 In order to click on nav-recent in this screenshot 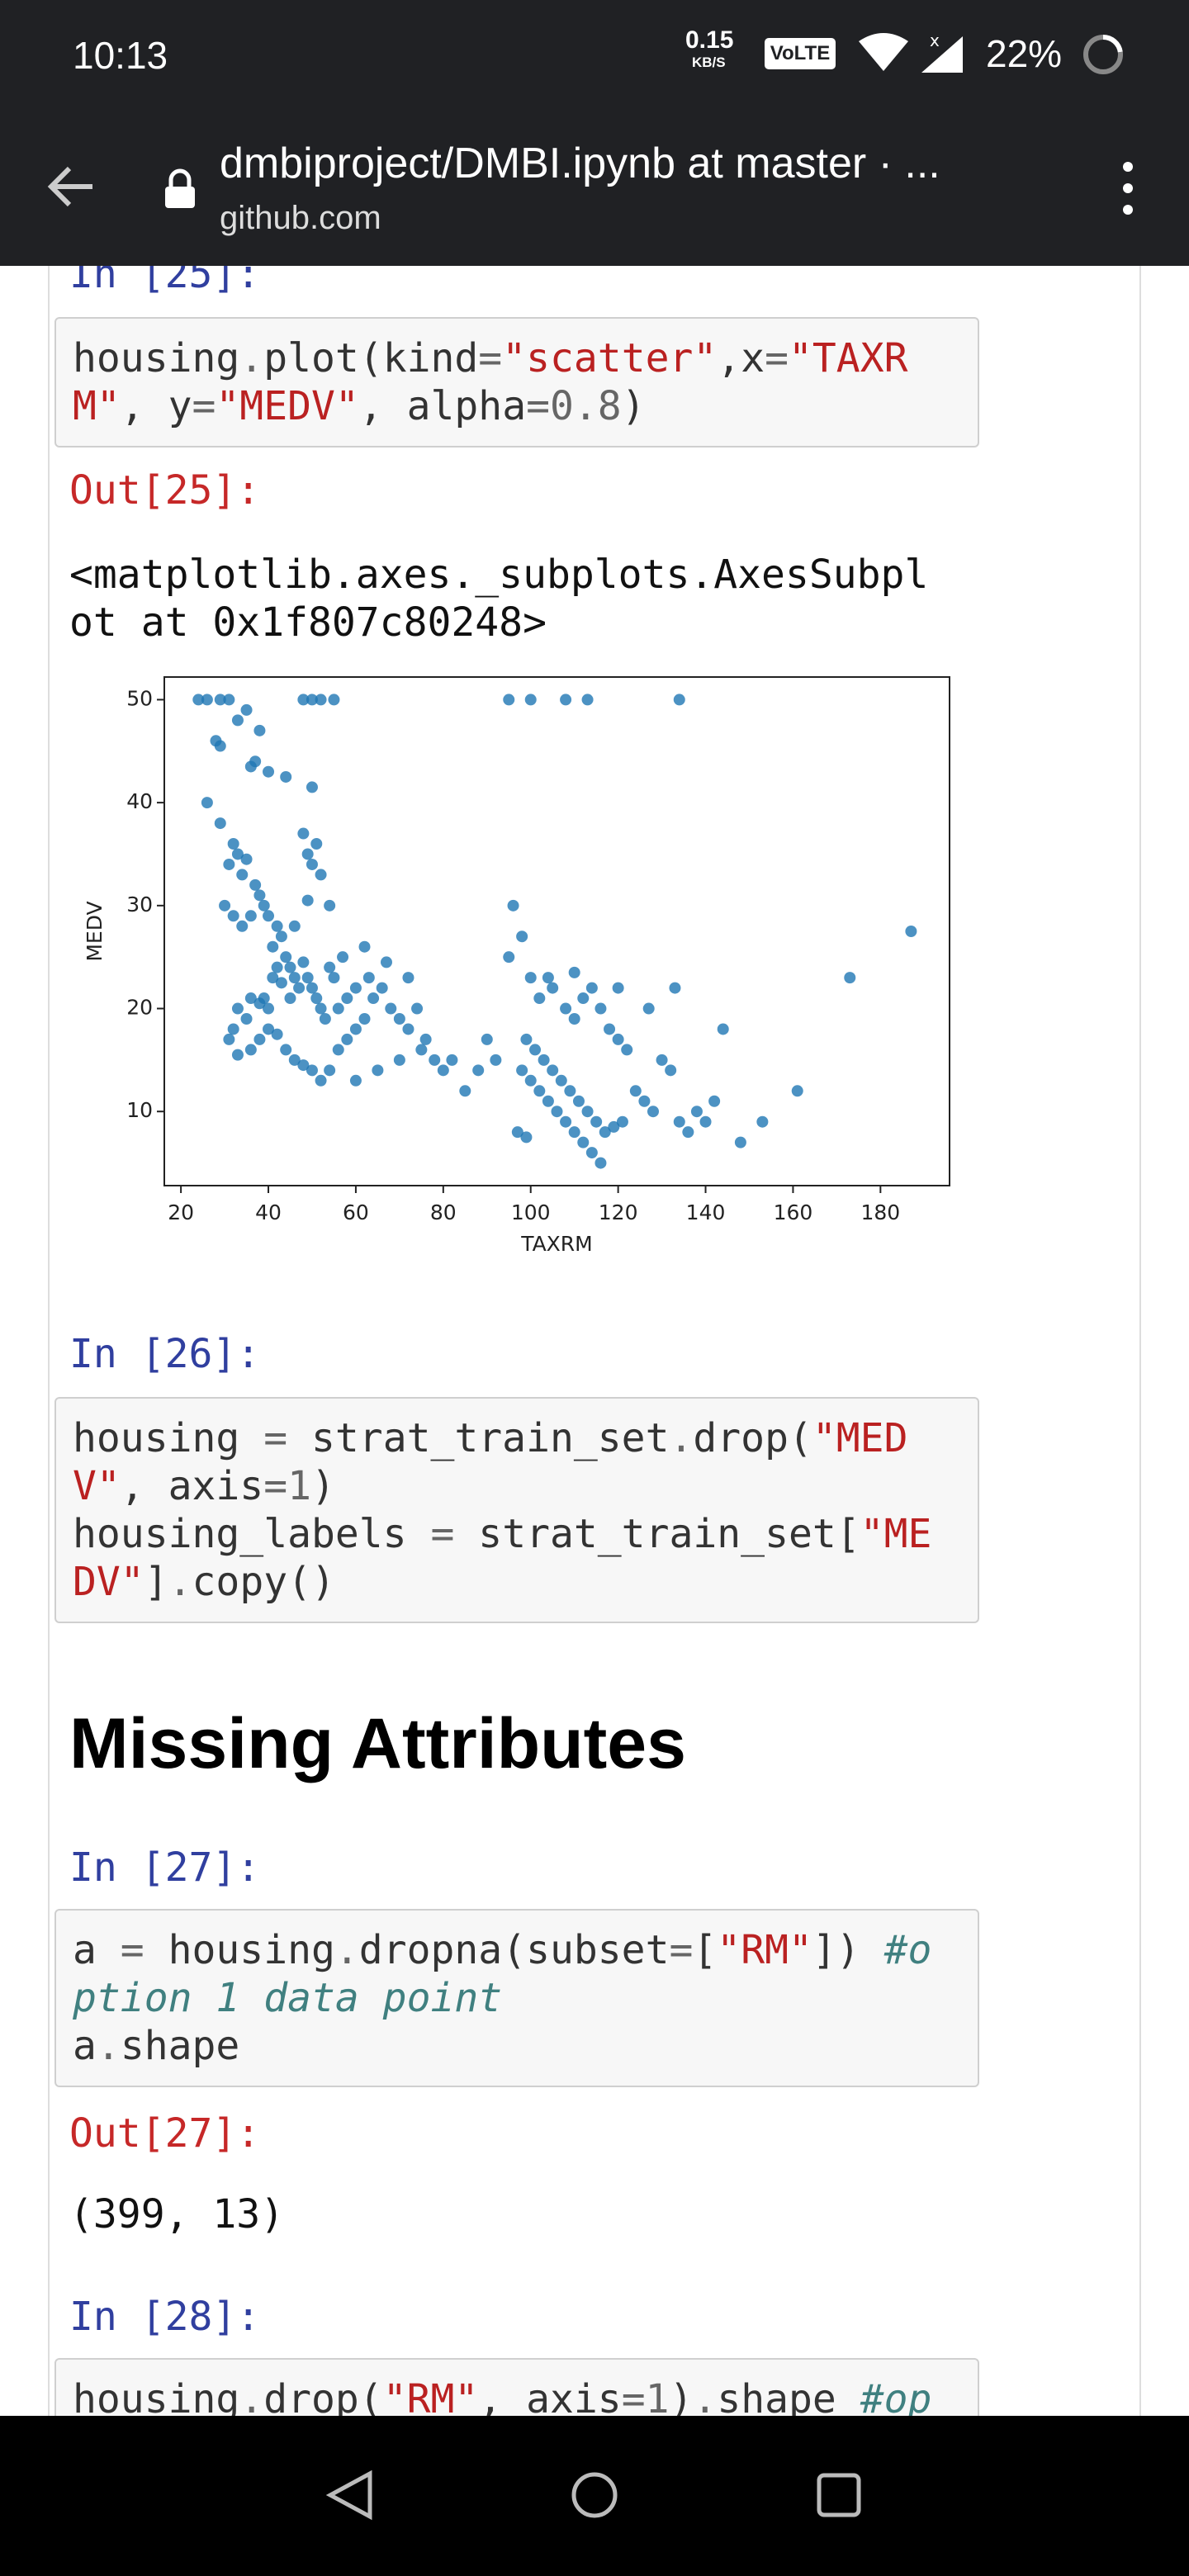, I will do `click(839, 2495)`.